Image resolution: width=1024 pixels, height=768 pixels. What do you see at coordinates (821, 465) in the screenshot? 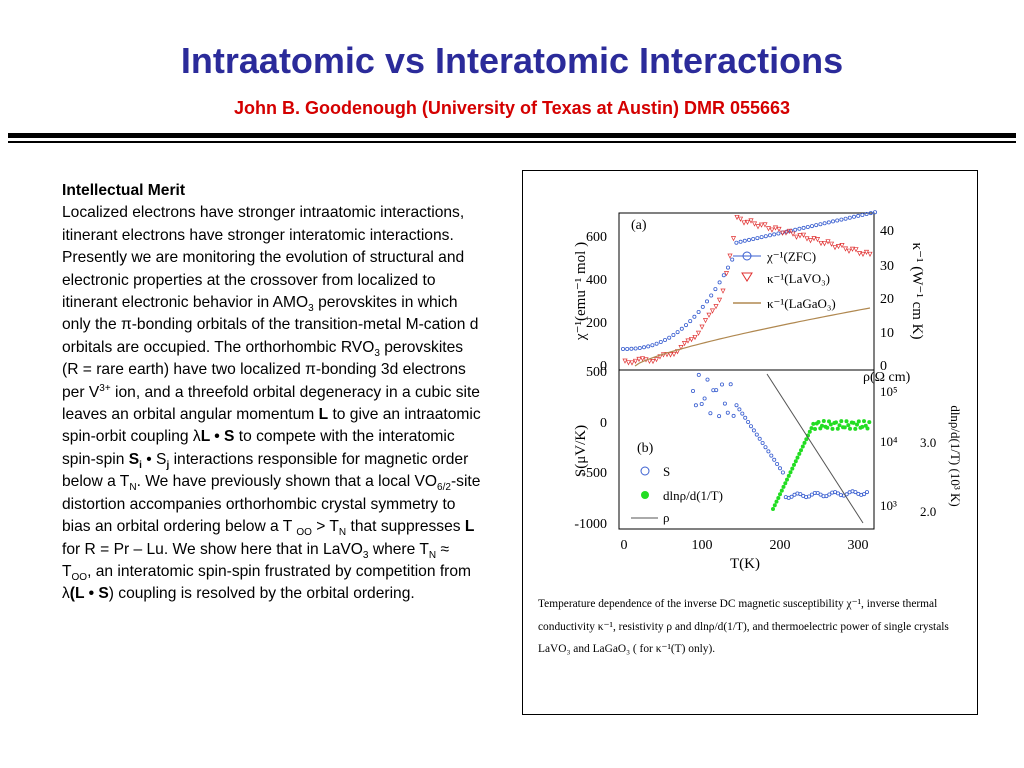
I see `series-dlnrho` at bounding box center [821, 465].